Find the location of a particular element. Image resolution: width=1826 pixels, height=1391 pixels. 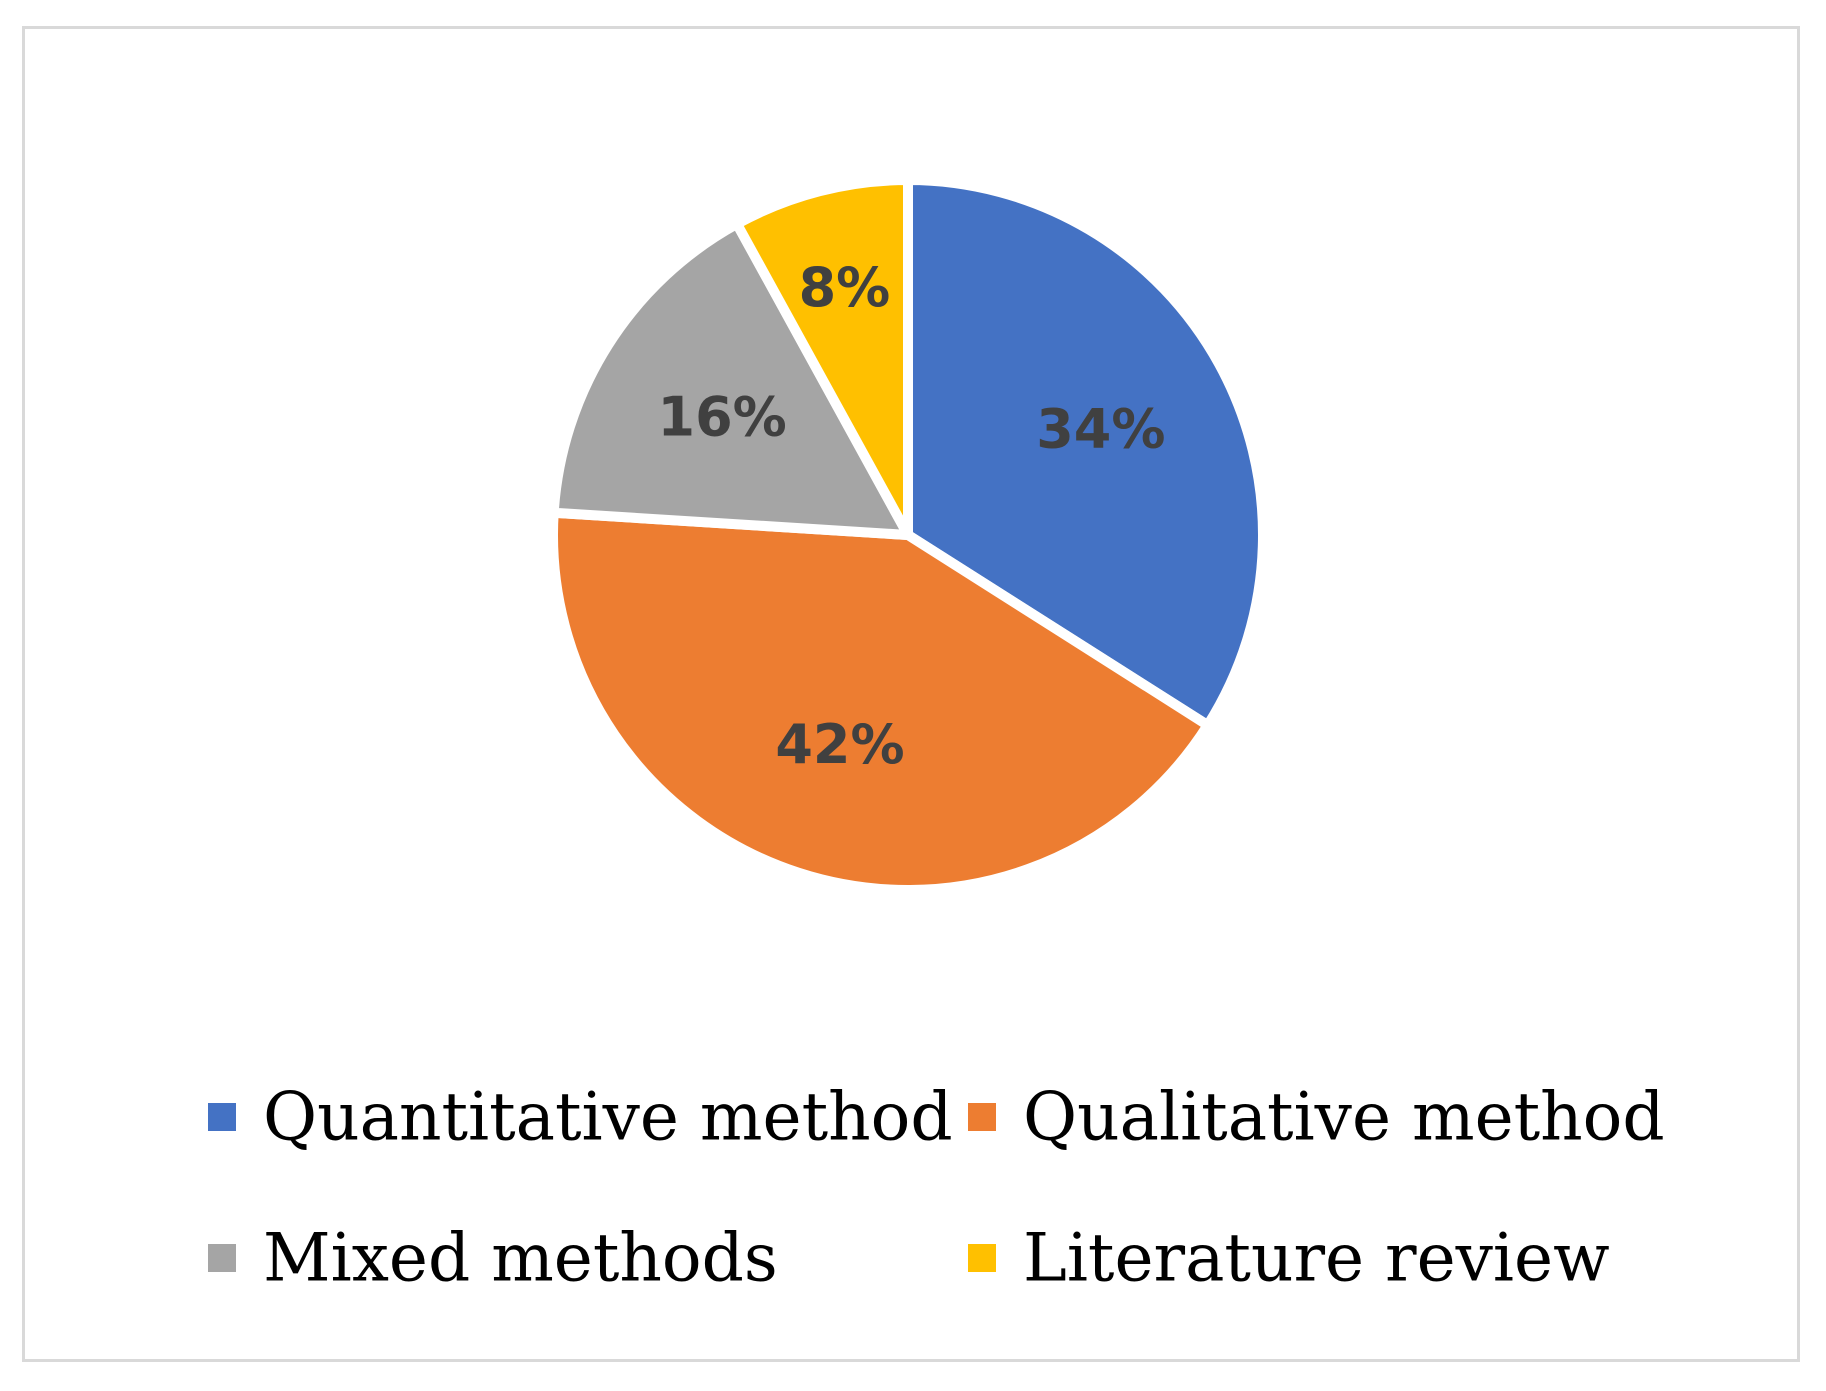

pie-slice-qualitative-method is located at coordinates (880, 701).